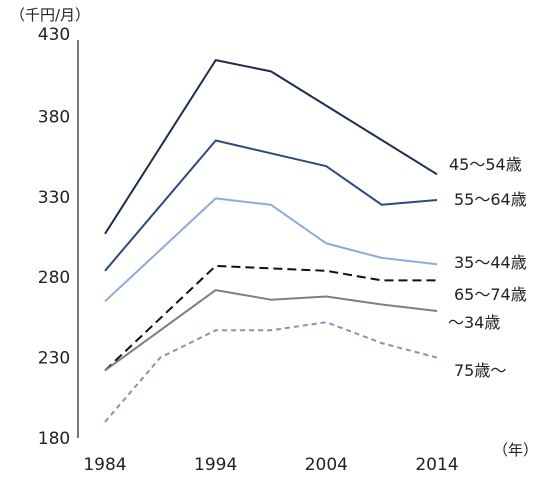 The width and height of the screenshot is (550, 487). I want to click on series-label: 45〜54歳, so click(485, 164).